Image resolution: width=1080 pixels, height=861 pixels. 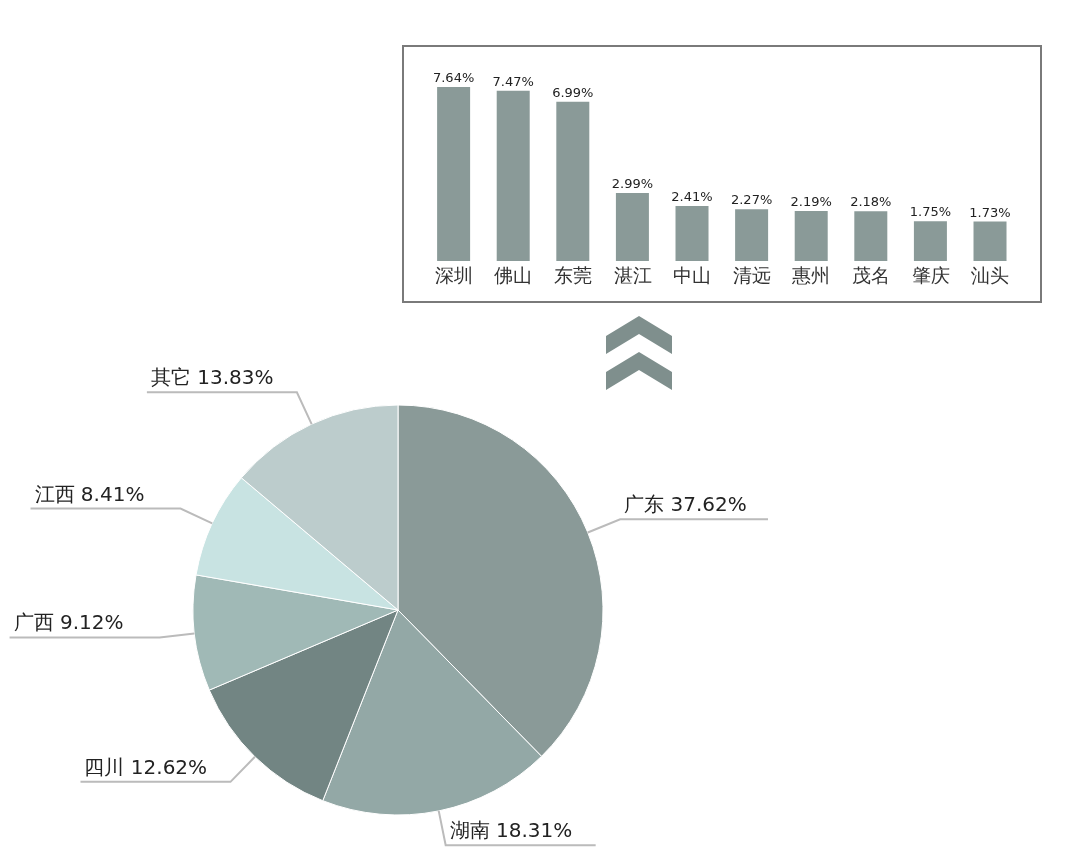 What do you see at coordinates (692, 275) in the screenshot?
I see `x-tick-label: 中山` at bounding box center [692, 275].